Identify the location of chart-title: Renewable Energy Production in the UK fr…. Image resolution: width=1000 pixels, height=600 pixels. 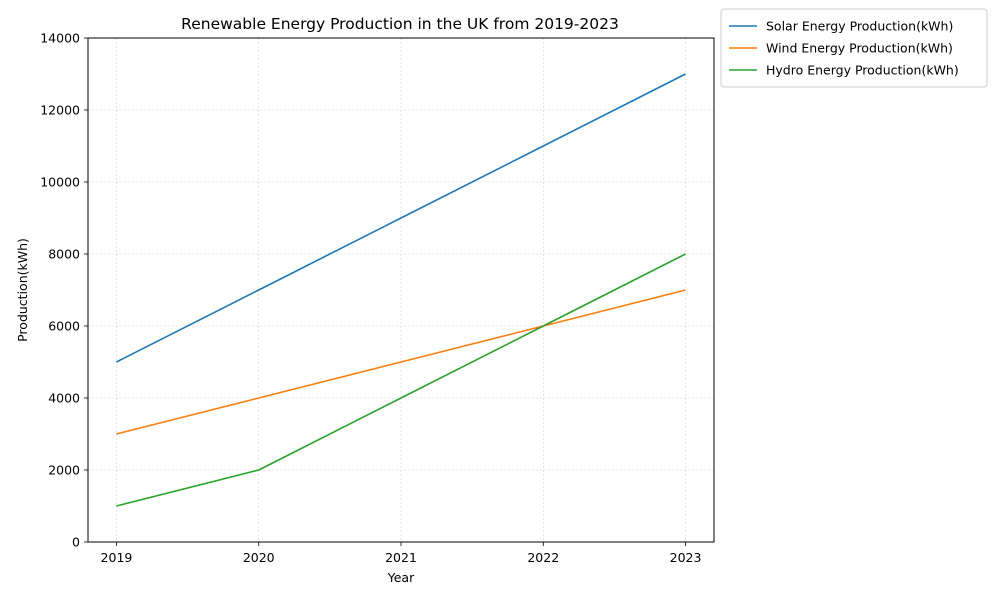
(400, 24).